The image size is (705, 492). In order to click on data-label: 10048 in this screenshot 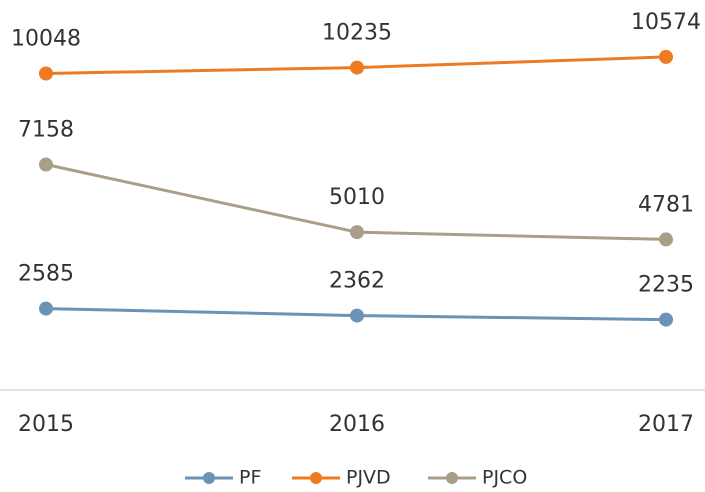, I will do `click(46, 38)`.